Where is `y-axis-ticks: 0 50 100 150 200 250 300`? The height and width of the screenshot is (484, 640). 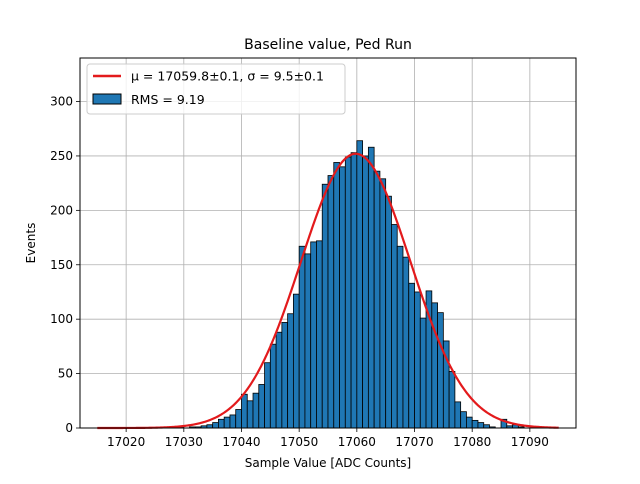 y-axis-ticks: 0 50 100 150 200 250 300 is located at coordinates (65, 265).